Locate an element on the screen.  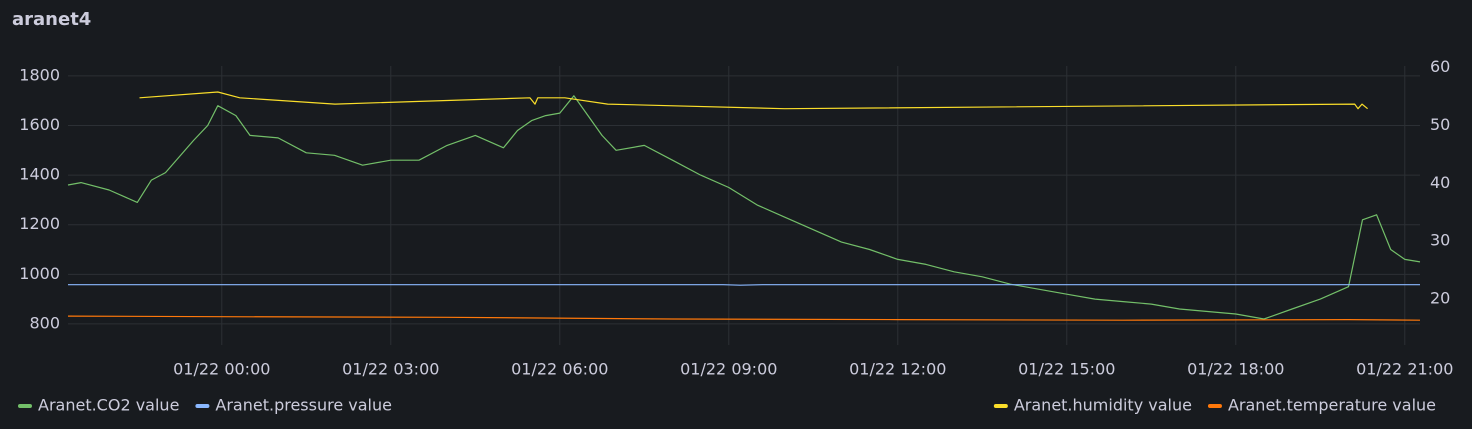
legend-item: Aranet.CO2 value is located at coordinates (98, 405).